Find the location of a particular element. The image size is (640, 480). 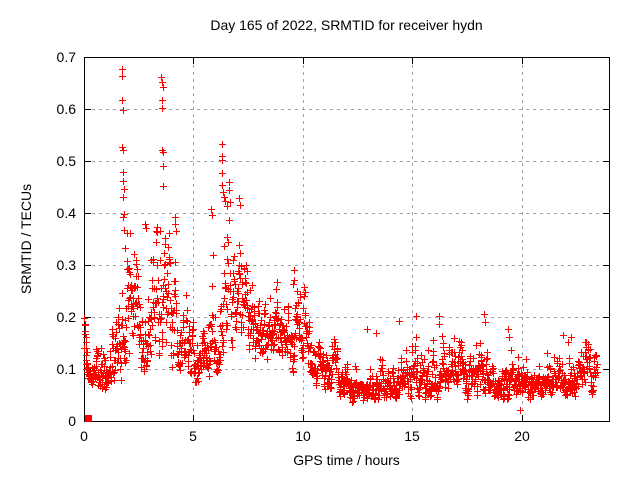

y-tick-label: 0.2 is located at coordinates (67, 317).